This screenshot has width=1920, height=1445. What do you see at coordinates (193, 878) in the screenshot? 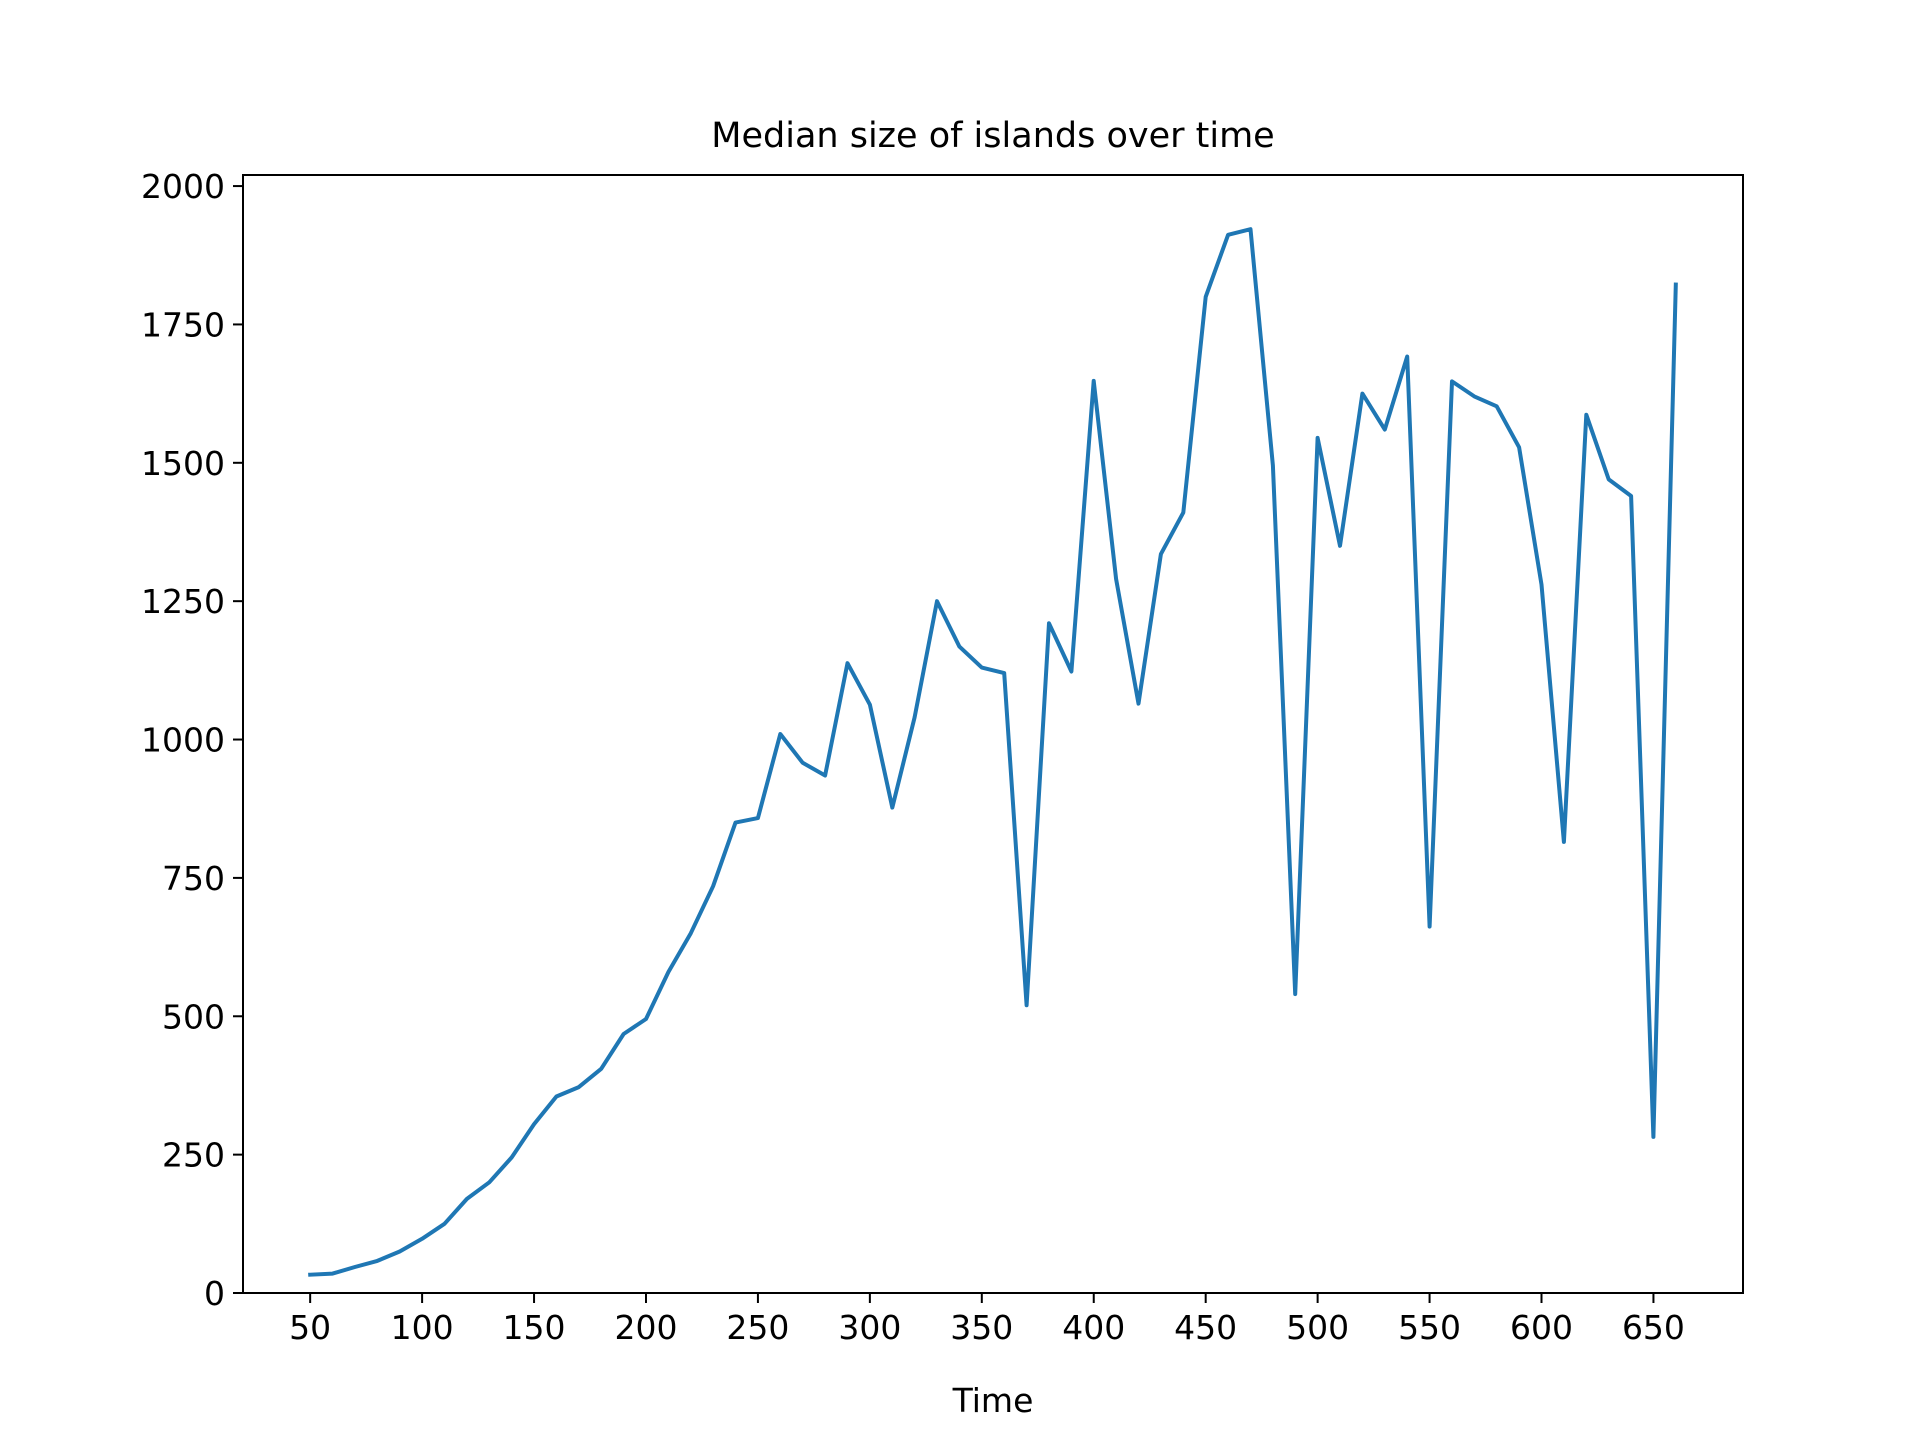
I see `y-tick-label: 750` at bounding box center [193, 878].